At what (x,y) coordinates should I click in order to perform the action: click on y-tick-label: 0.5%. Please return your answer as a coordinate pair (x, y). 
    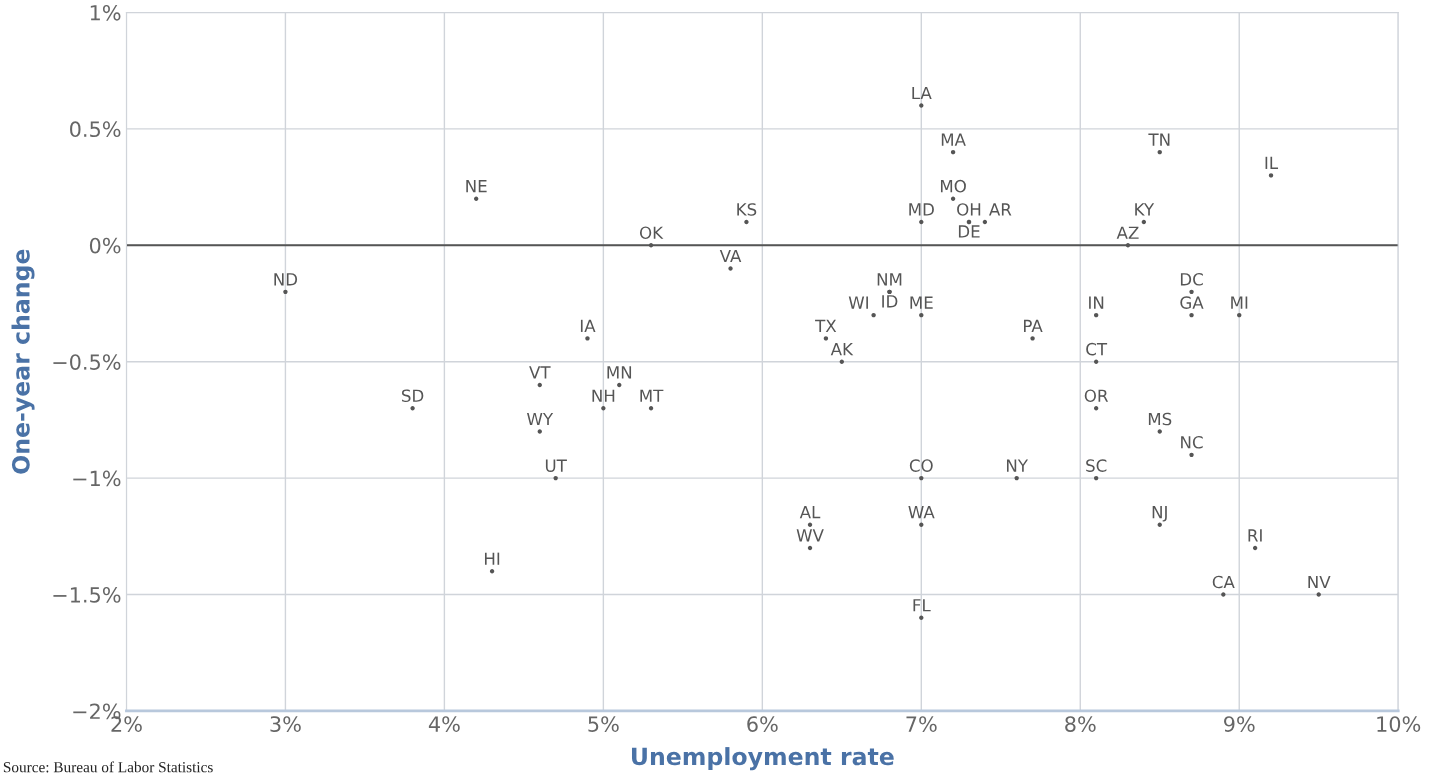
    Looking at the image, I should click on (95, 129).